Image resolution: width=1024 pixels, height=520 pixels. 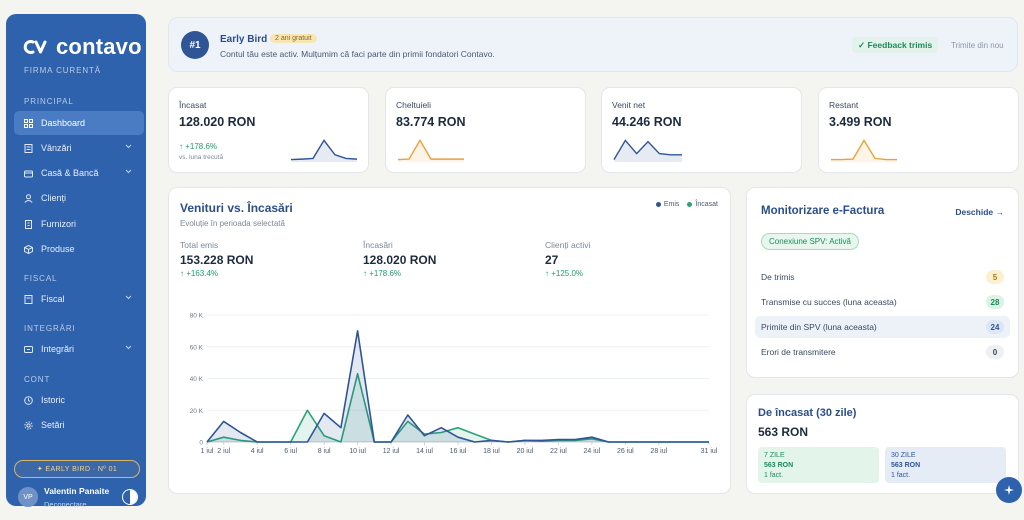 I want to click on kpi-value: 44.246 RON, so click(x=647, y=122).